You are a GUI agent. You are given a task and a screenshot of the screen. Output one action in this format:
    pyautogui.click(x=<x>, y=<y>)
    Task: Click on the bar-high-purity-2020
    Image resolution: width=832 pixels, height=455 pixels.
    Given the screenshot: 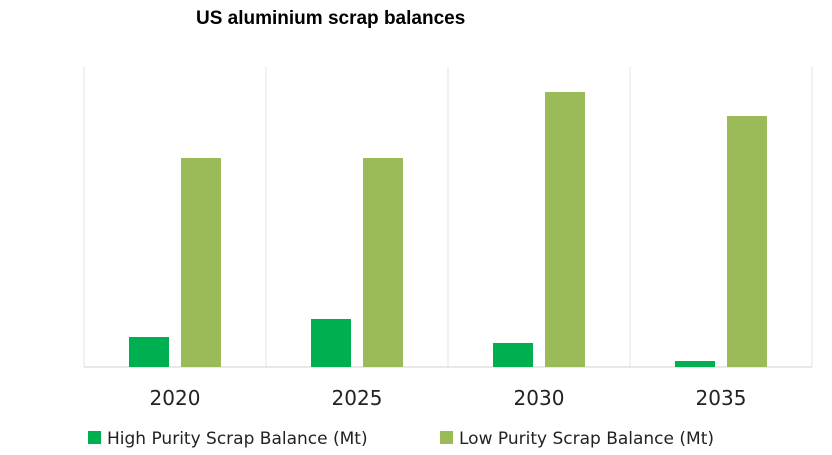 What is the action you would take?
    pyautogui.click(x=149, y=352)
    